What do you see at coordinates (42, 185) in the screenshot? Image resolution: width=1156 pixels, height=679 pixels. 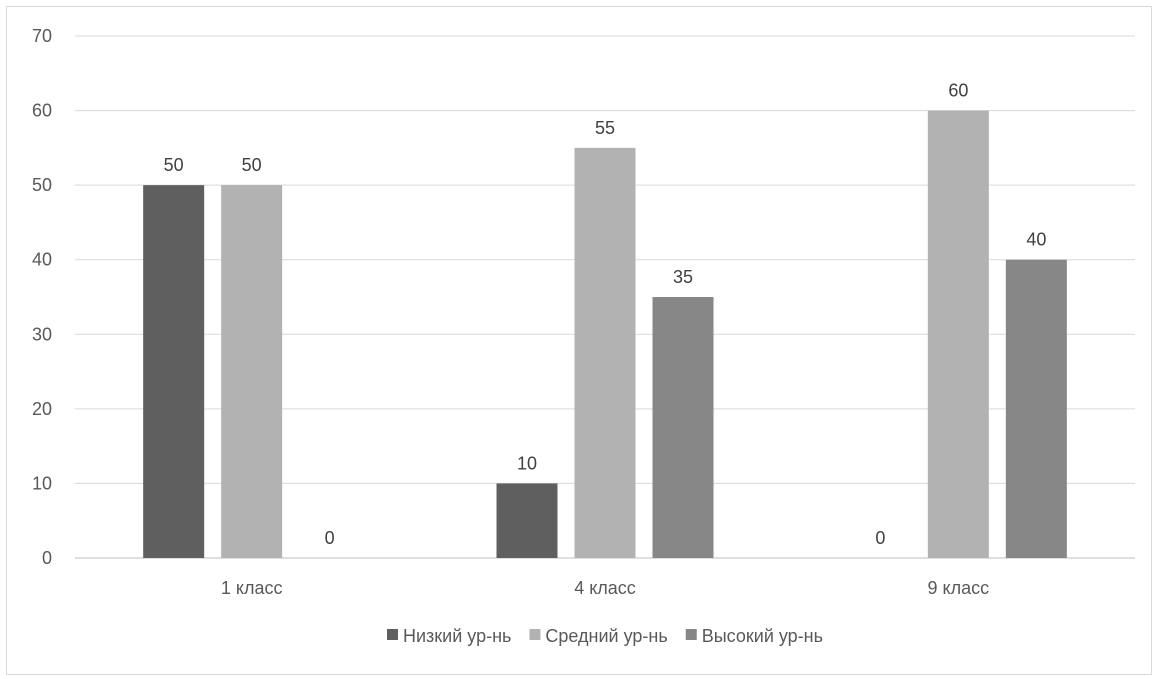 I see `y-tick-label: 50` at bounding box center [42, 185].